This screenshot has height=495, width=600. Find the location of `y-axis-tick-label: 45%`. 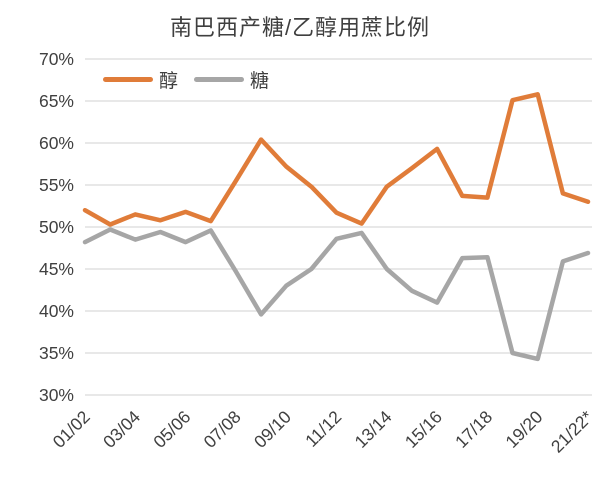

y-axis-tick-label: 45% is located at coordinates (56, 269).